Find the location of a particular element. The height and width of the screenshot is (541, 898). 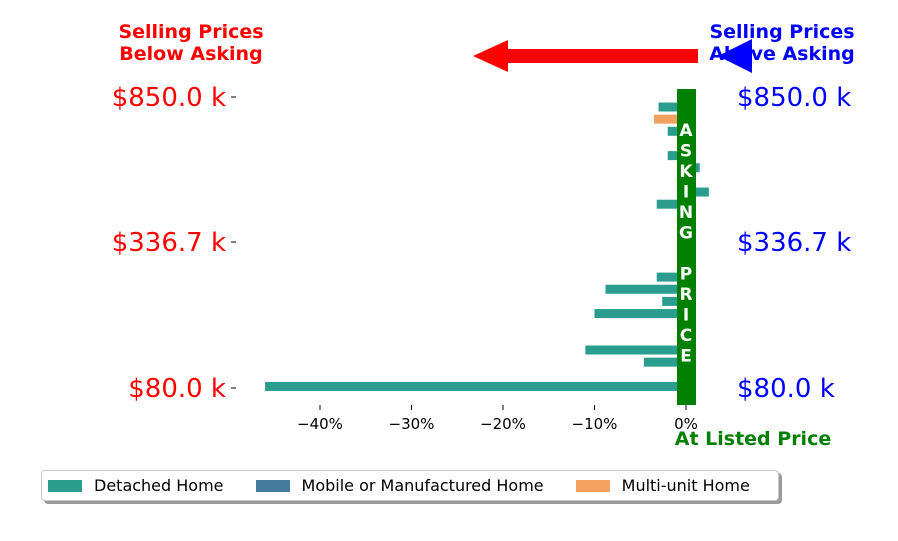

y-tick-label-left-2: $80.0 k is located at coordinates (177, 389).